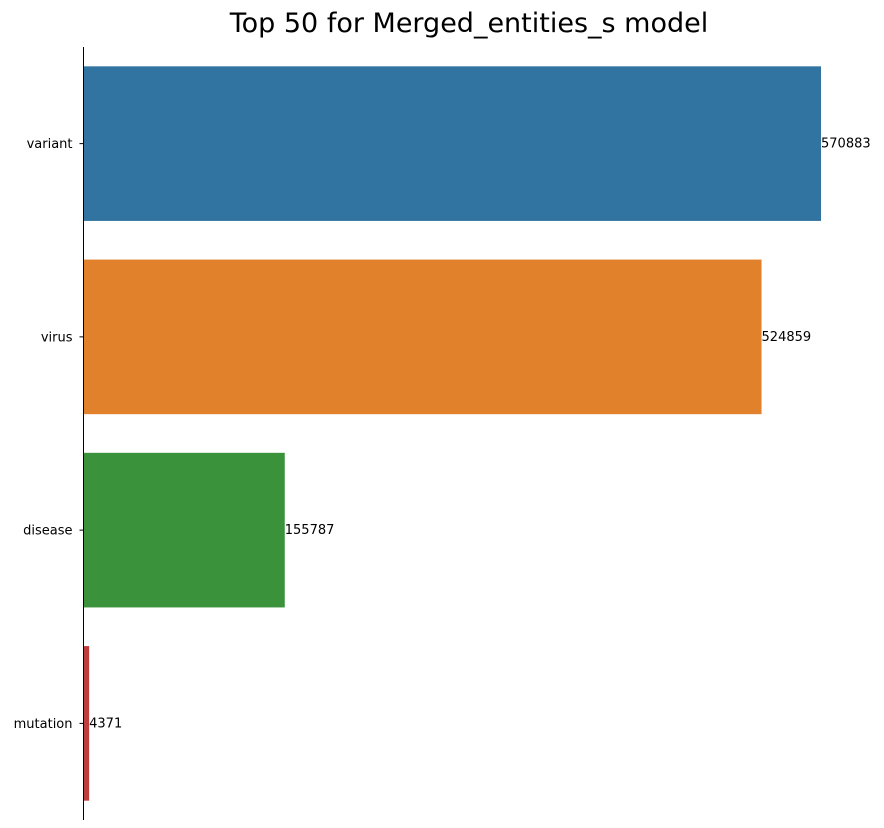 This screenshot has width=884, height=828. I want to click on bar-value-label: 4371, so click(105, 723).